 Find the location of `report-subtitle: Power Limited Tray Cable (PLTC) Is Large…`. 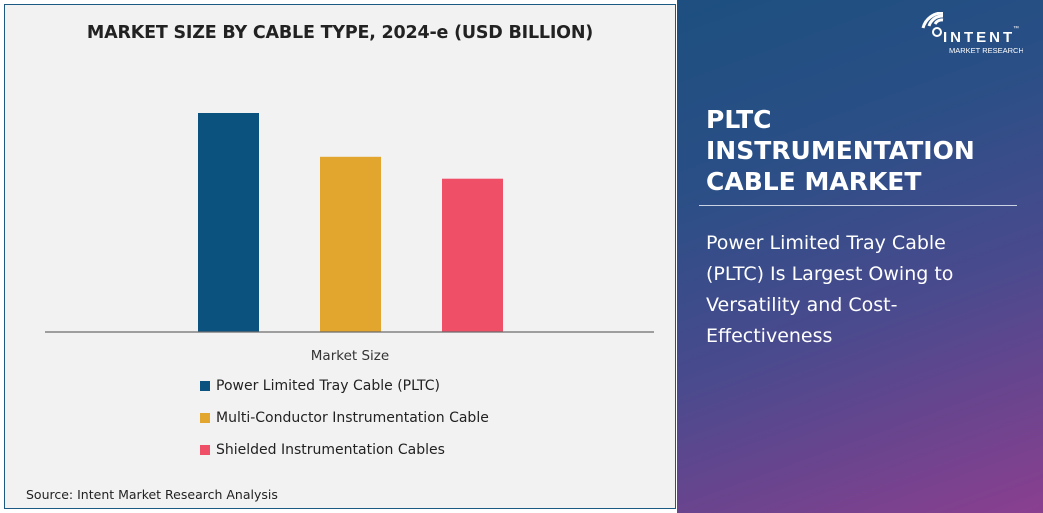

report-subtitle: Power Limited Tray Cable (PLTC) Is Large… is located at coordinates (830, 289).